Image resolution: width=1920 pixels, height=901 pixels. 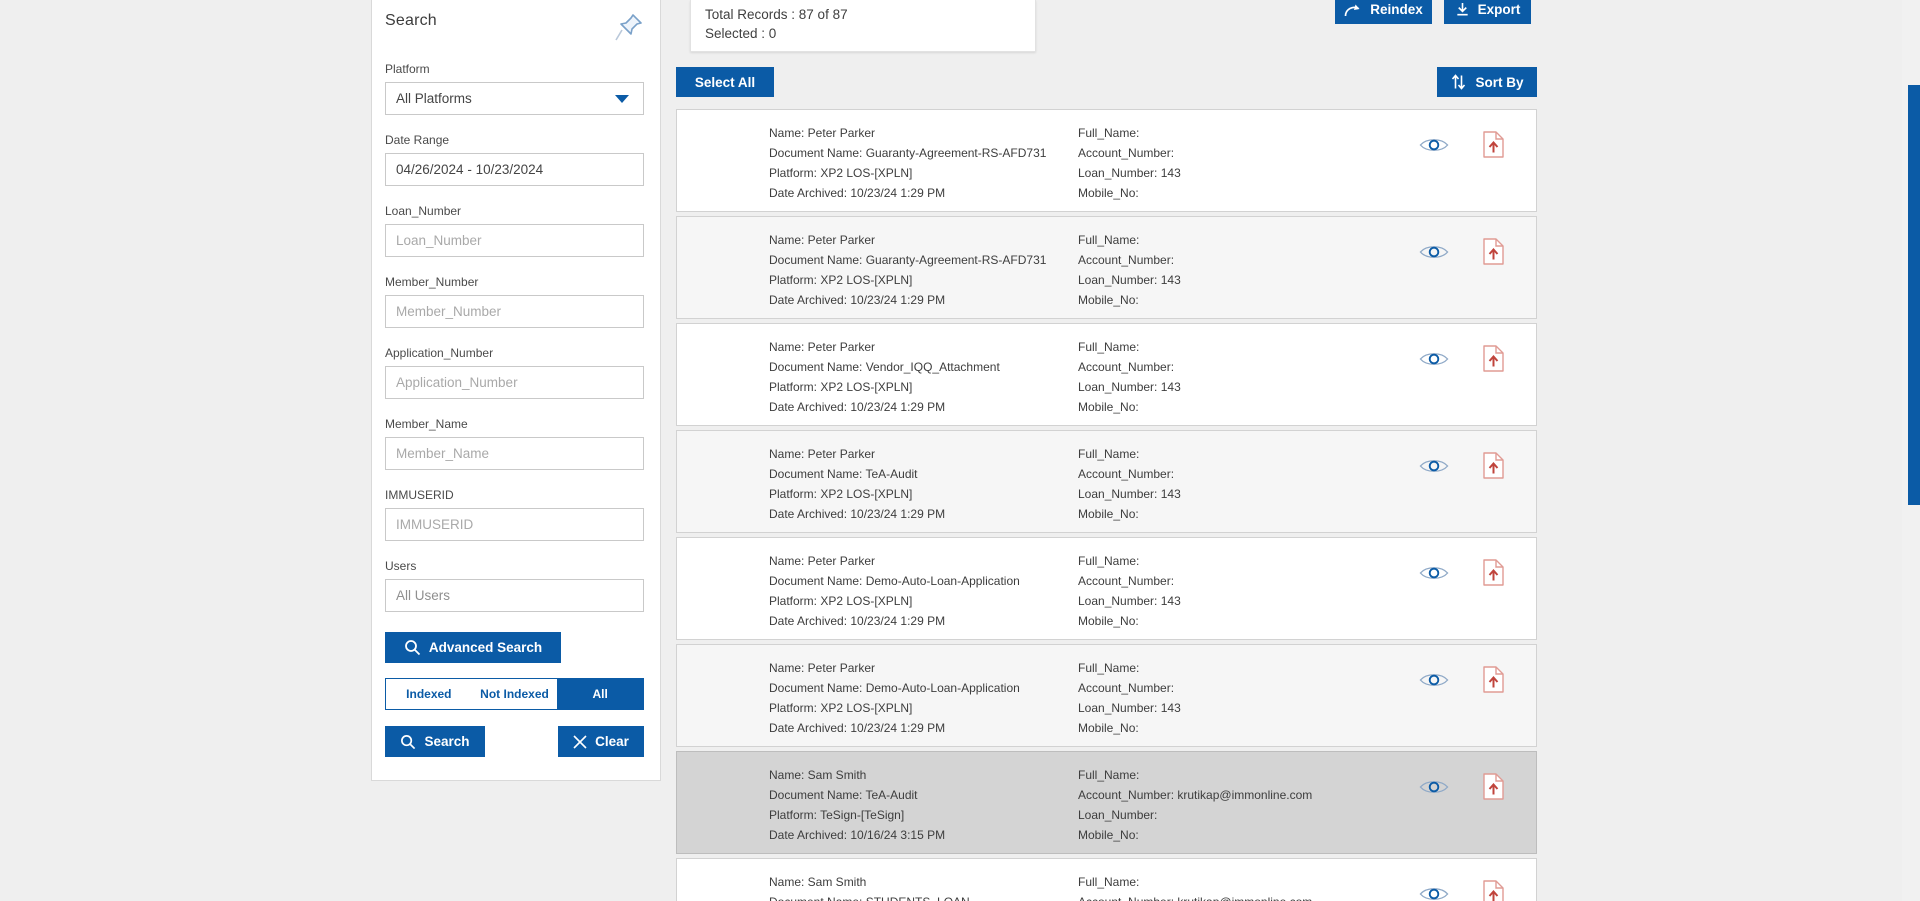 What do you see at coordinates (514, 382) in the screenshot?
I see `application-number-input` at bounding box center [514, 382].